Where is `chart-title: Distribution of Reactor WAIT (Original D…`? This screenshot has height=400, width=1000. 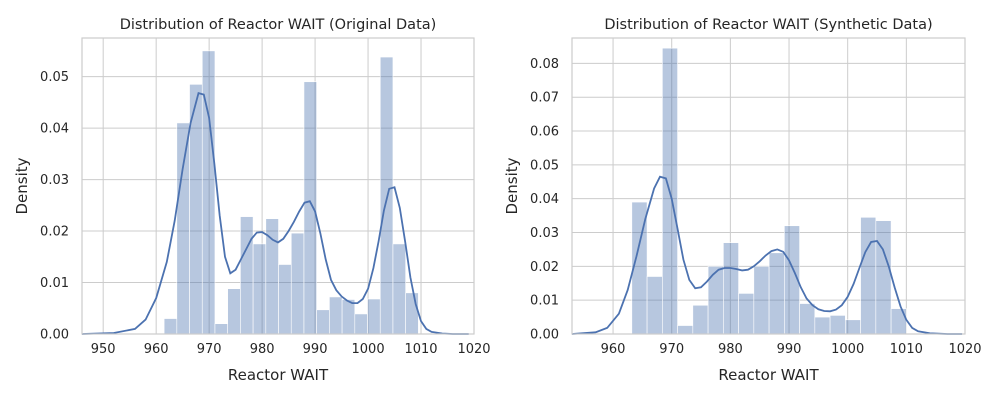 chart-title: Distribution of Reactor WAIT (Original D… is located at coordinates (278, 25).